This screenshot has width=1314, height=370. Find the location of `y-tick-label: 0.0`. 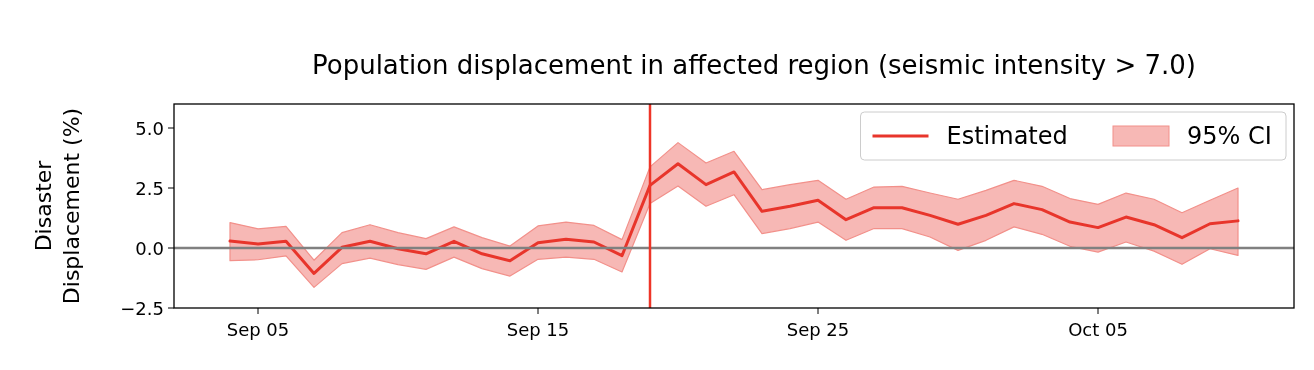

y-tick-label: 0.0 is located at coordinates (149, 248).